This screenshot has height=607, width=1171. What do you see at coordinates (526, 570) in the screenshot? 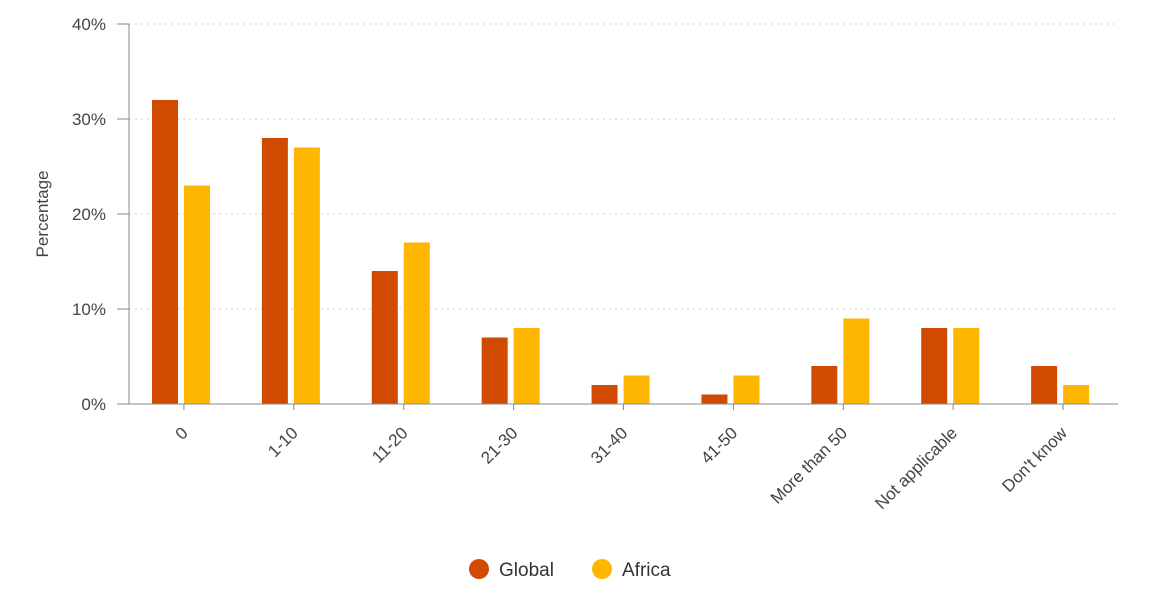
I see `legend-label: Global` at bounding box center [526, 570].